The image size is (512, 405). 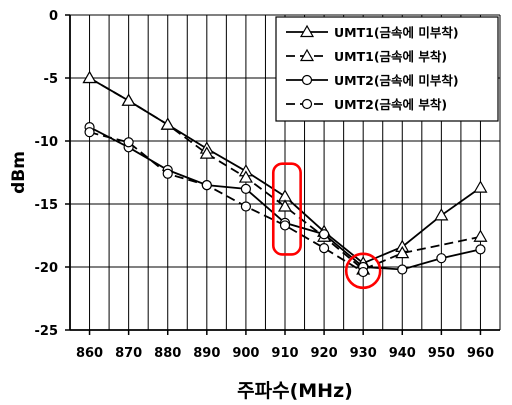 I want to click on highlight-circle, so click(x=363, y=271).